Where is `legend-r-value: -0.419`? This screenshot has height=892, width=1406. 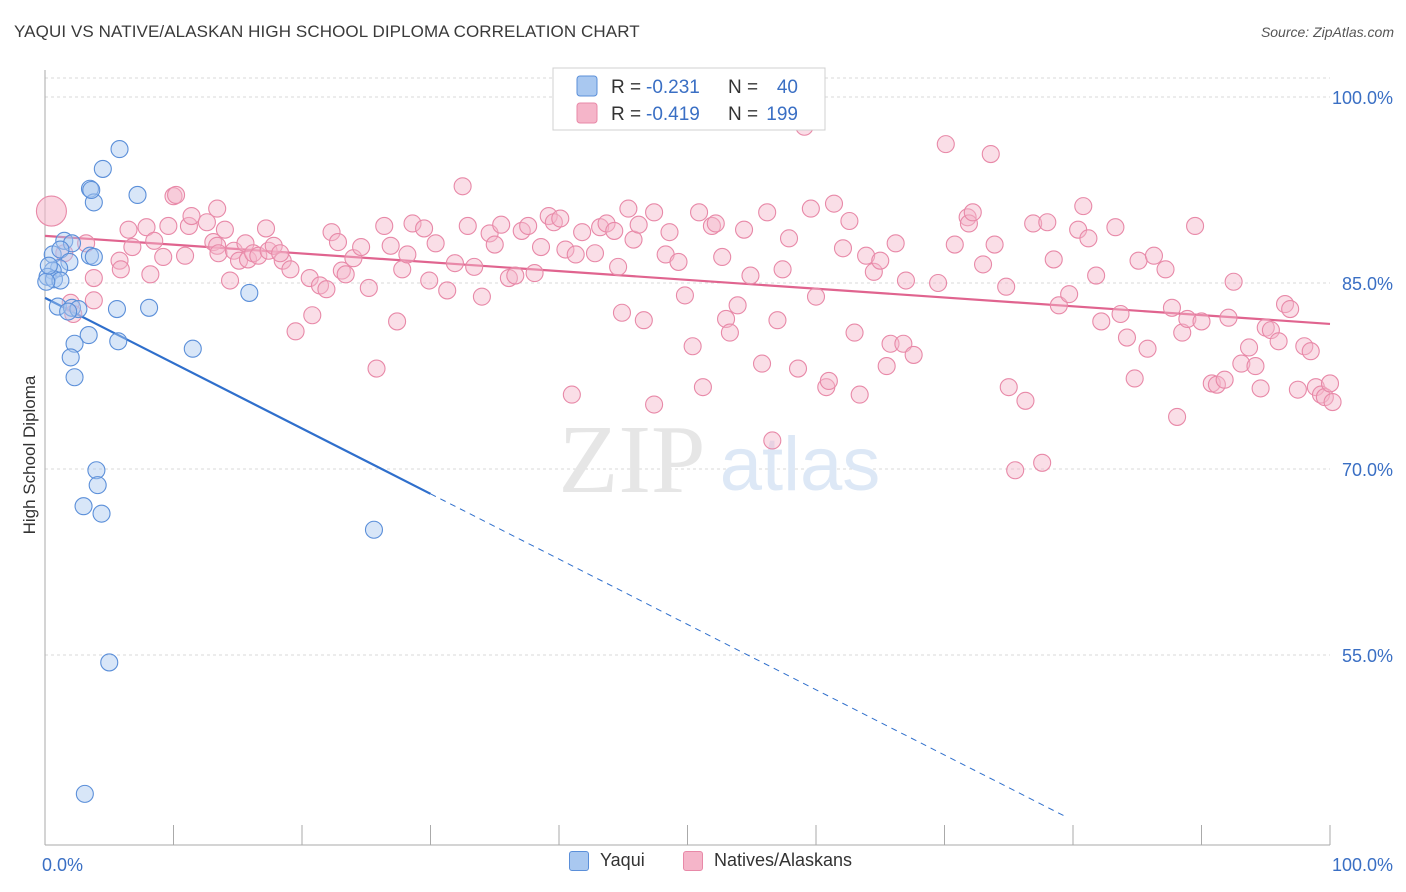 legend-r-value: -0.419 is located at coordinates (673, 114).